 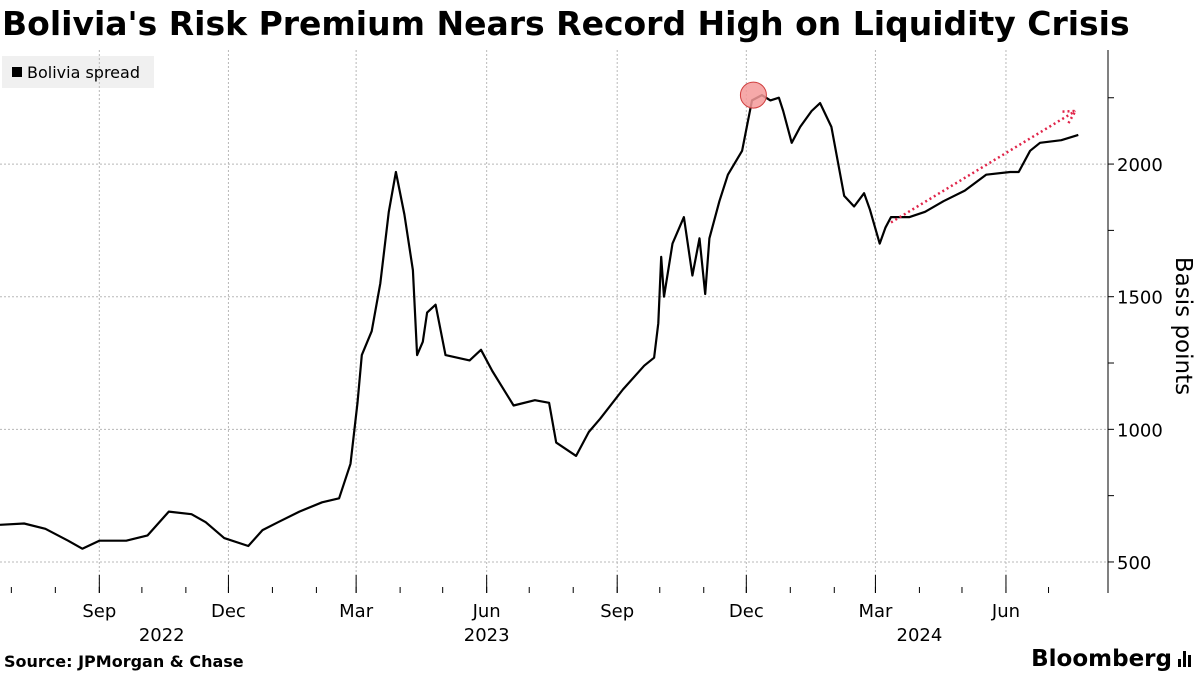 I want to click on y-axis-label: Basis points, so click(x=1183, y=326).